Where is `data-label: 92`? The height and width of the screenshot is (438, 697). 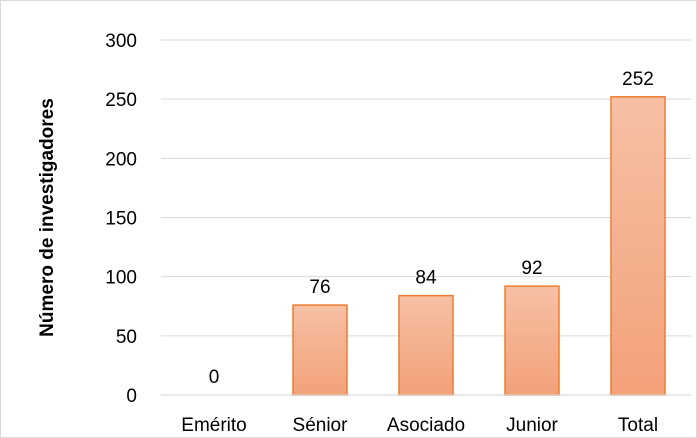 data-label: 92 is located at coordinates (531, 268).